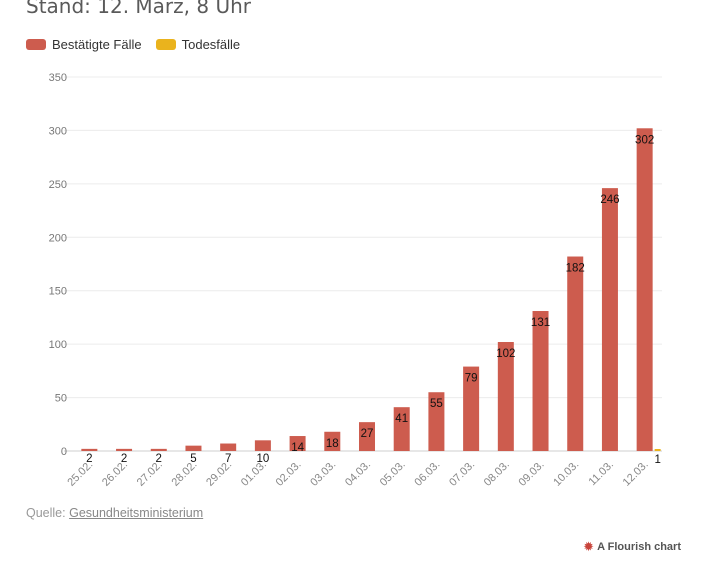 The image size is (704, 563). I want to click on y-tick-label-0: 0, so click(64, 452).